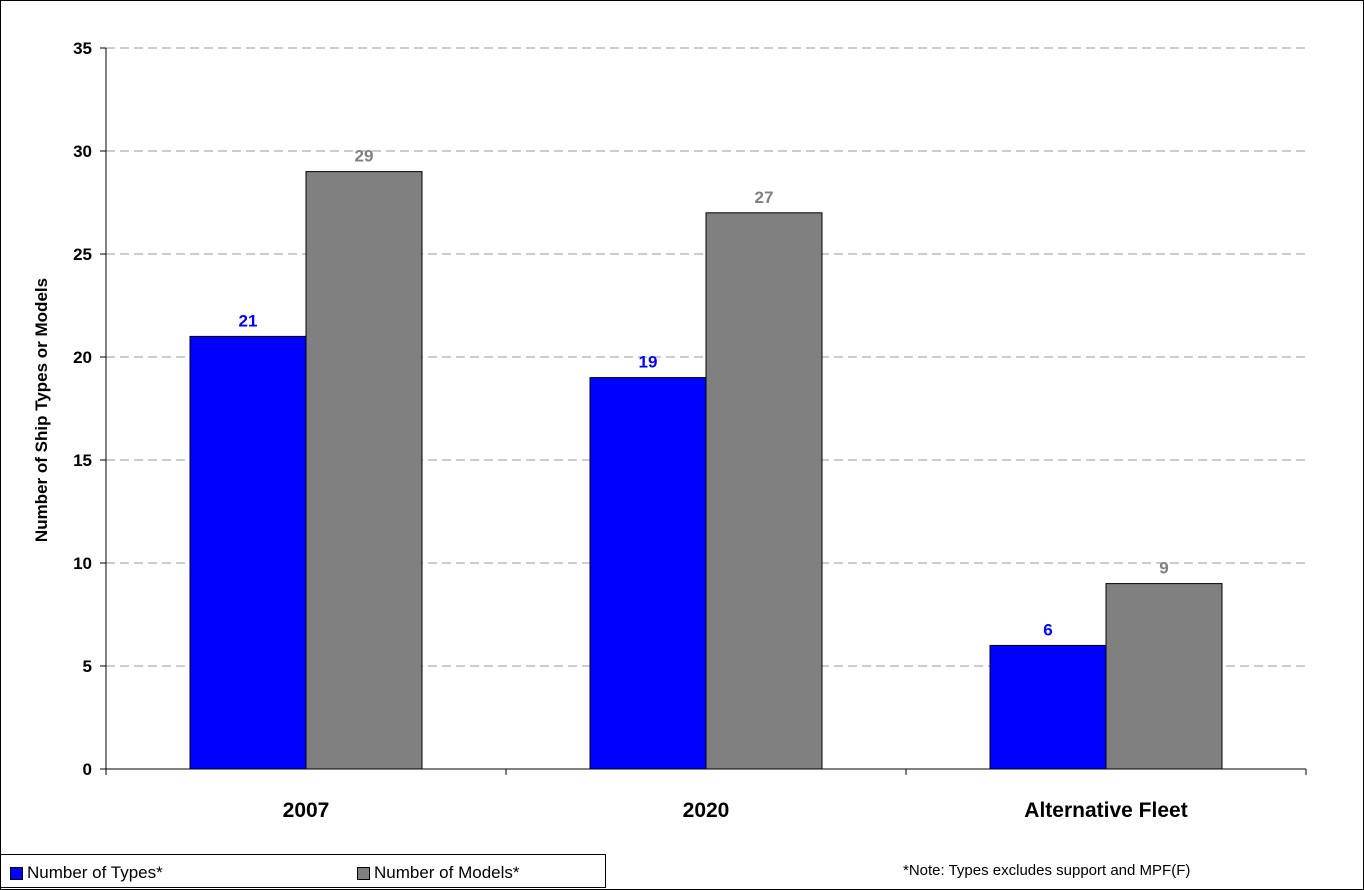 This screenshot has height=890, width=1364. What do you see at coordinates (363, 873) in the screenshot?
I see `legend-swatch-models` at bounding box center [363, 873].